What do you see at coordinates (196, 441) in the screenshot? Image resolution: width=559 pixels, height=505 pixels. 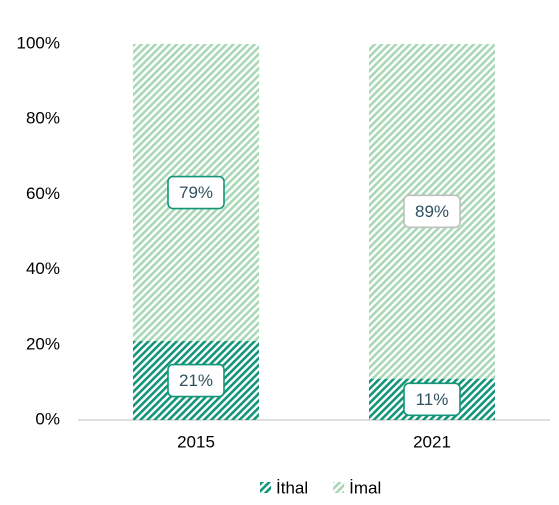 I see `x-tick-label: 2015` at bounding box center [196, 441].